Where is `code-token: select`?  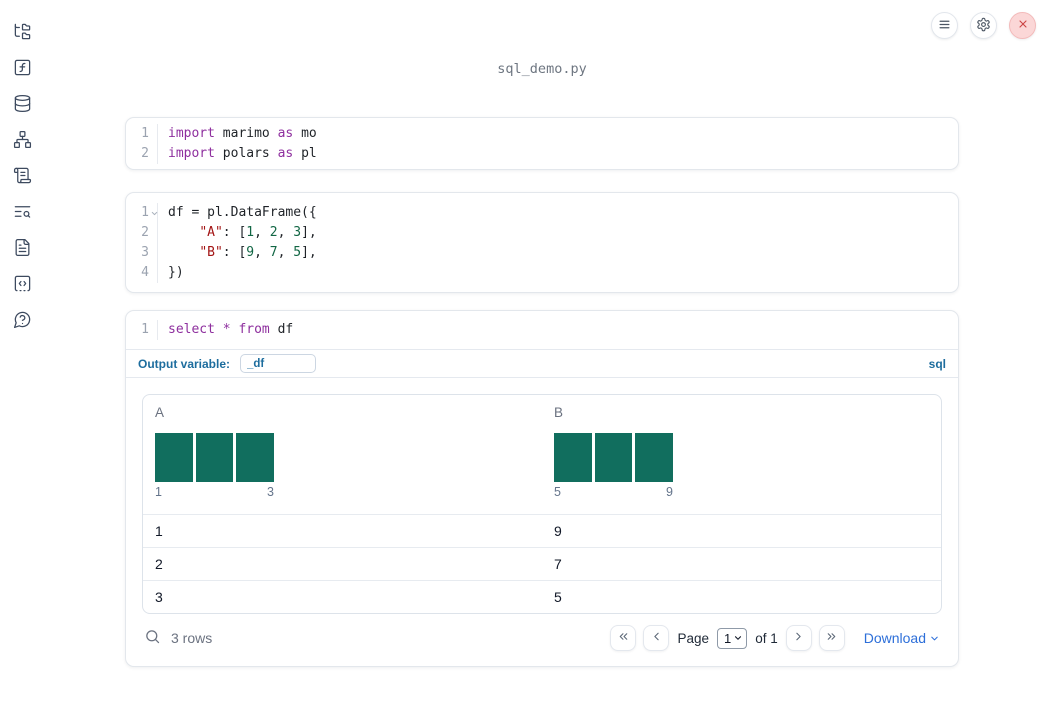
code-token: select is located at coordinates (191, 329).